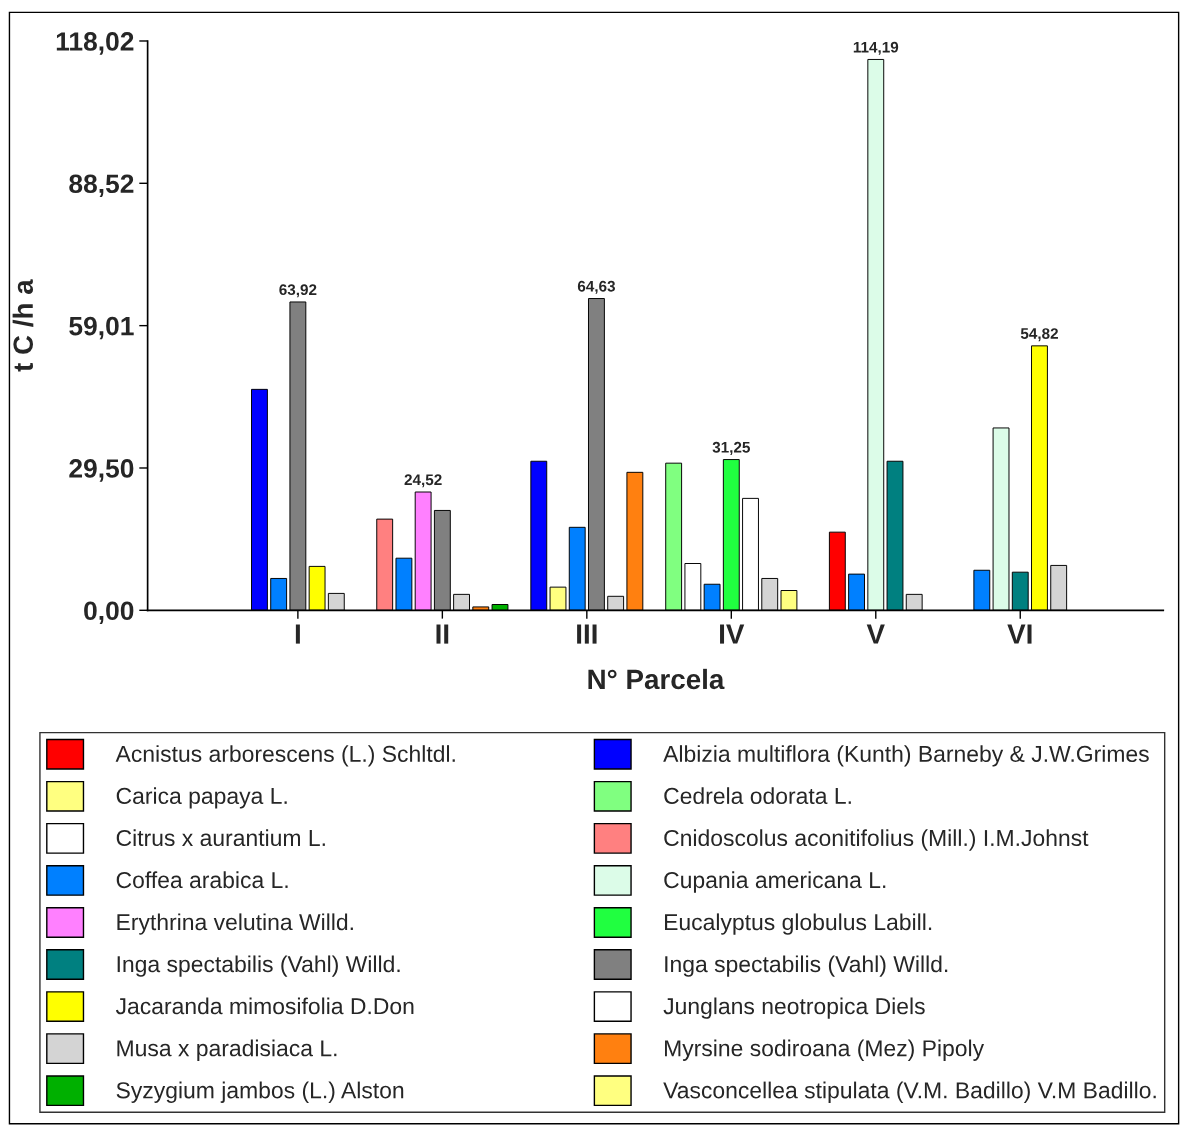 The width and height of the screenshot is (1181, 1126). Describe the element at coordinates (423, 481) in the screenshot. I see `data-label: 24,52` at that location.